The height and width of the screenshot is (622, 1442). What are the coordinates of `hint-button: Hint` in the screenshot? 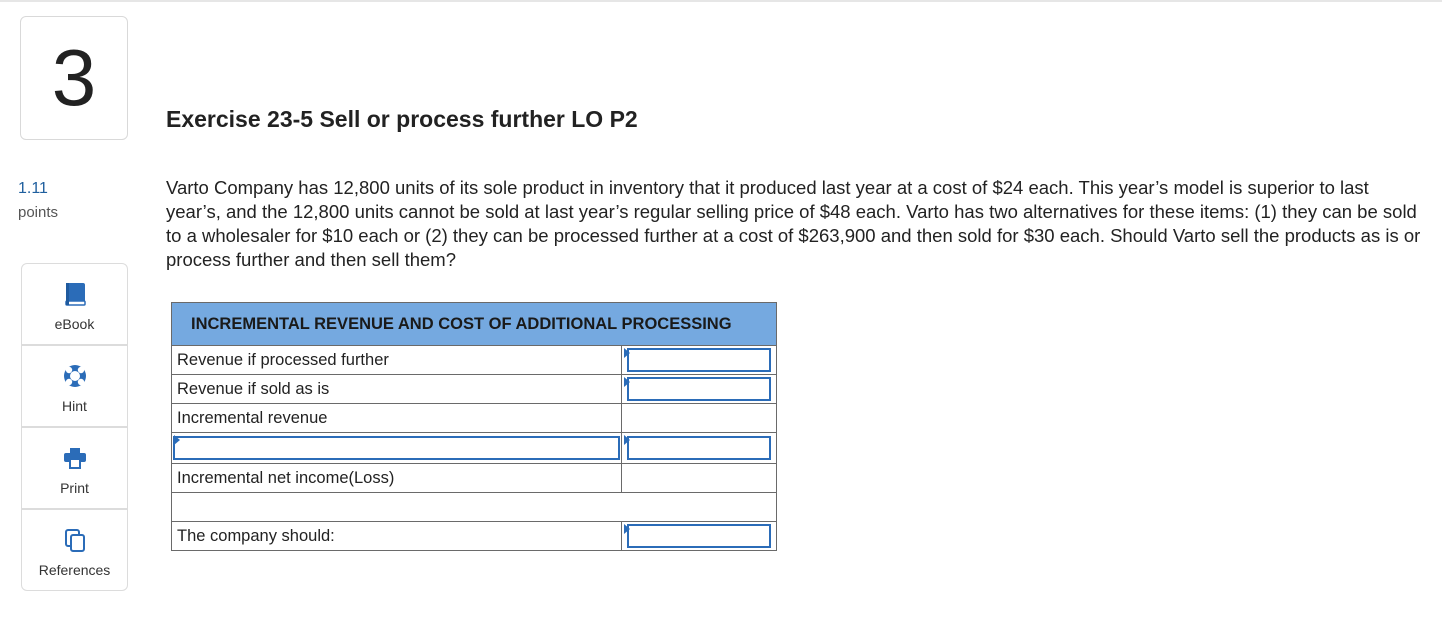 It's located at (74, 386).